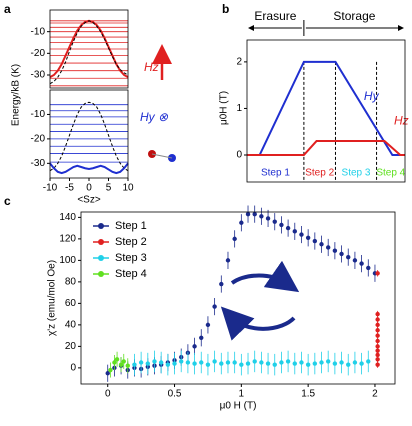  Describe the element at coordinates (372, 96) in the screenshot. I see `series-label: Hy` at that location.